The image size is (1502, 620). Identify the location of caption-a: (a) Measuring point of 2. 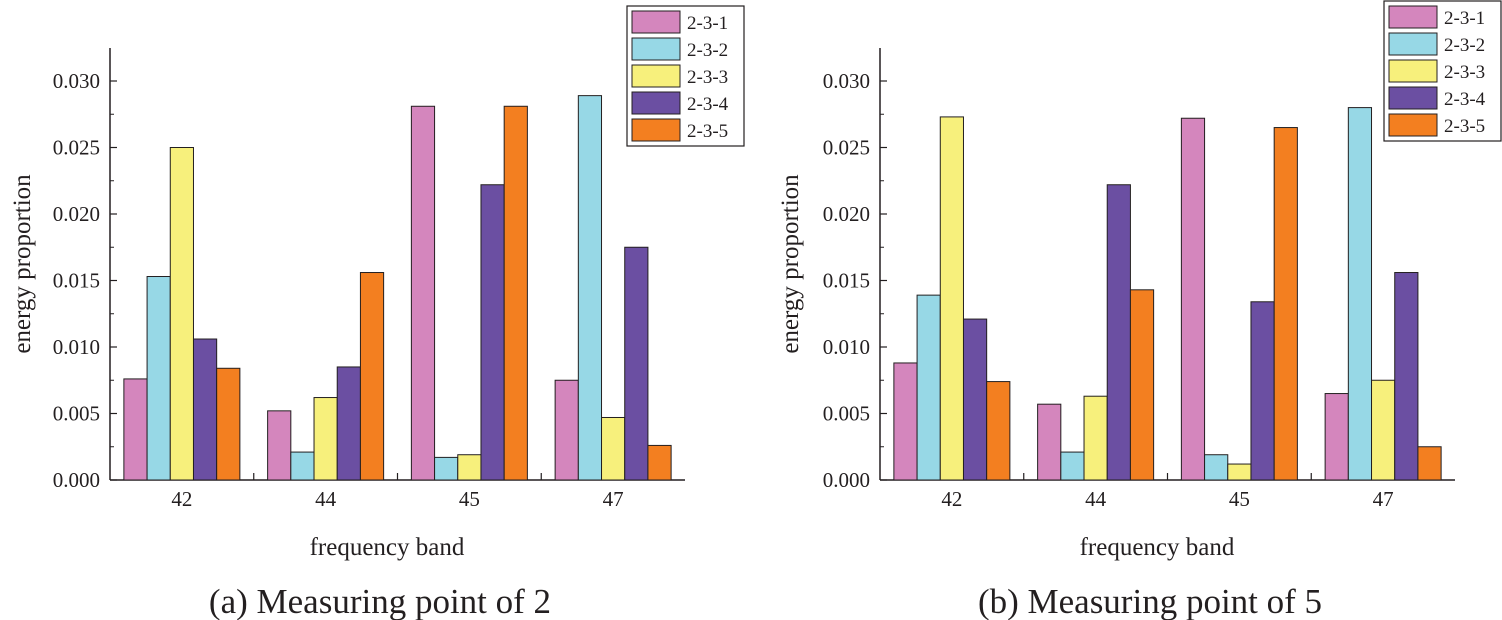
(380, 601).